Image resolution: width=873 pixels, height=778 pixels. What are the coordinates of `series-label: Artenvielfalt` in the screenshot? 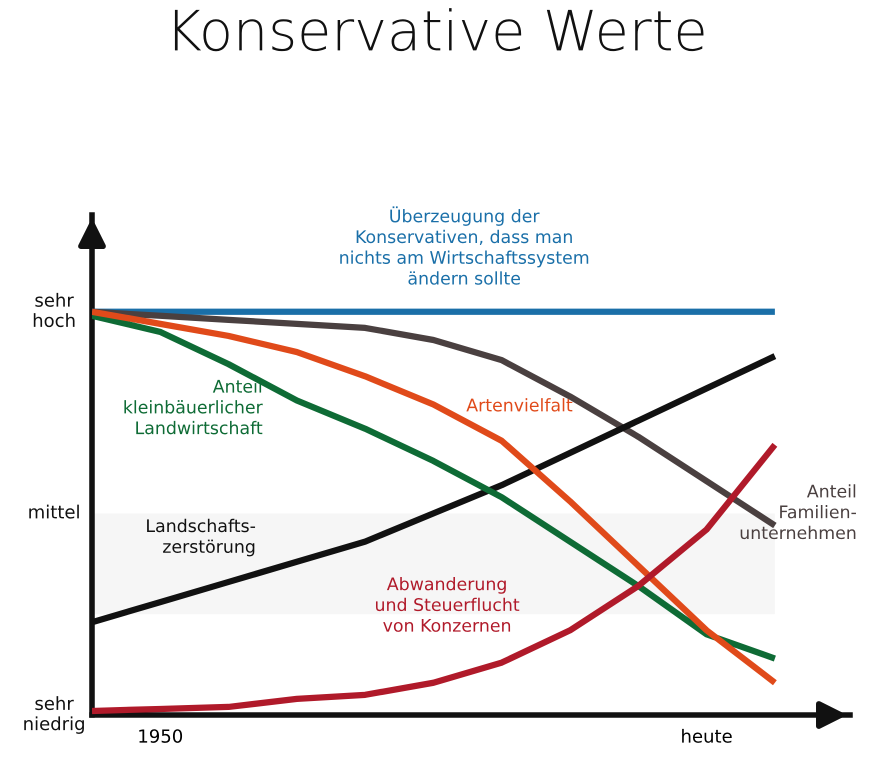 It's located at (519, 405).